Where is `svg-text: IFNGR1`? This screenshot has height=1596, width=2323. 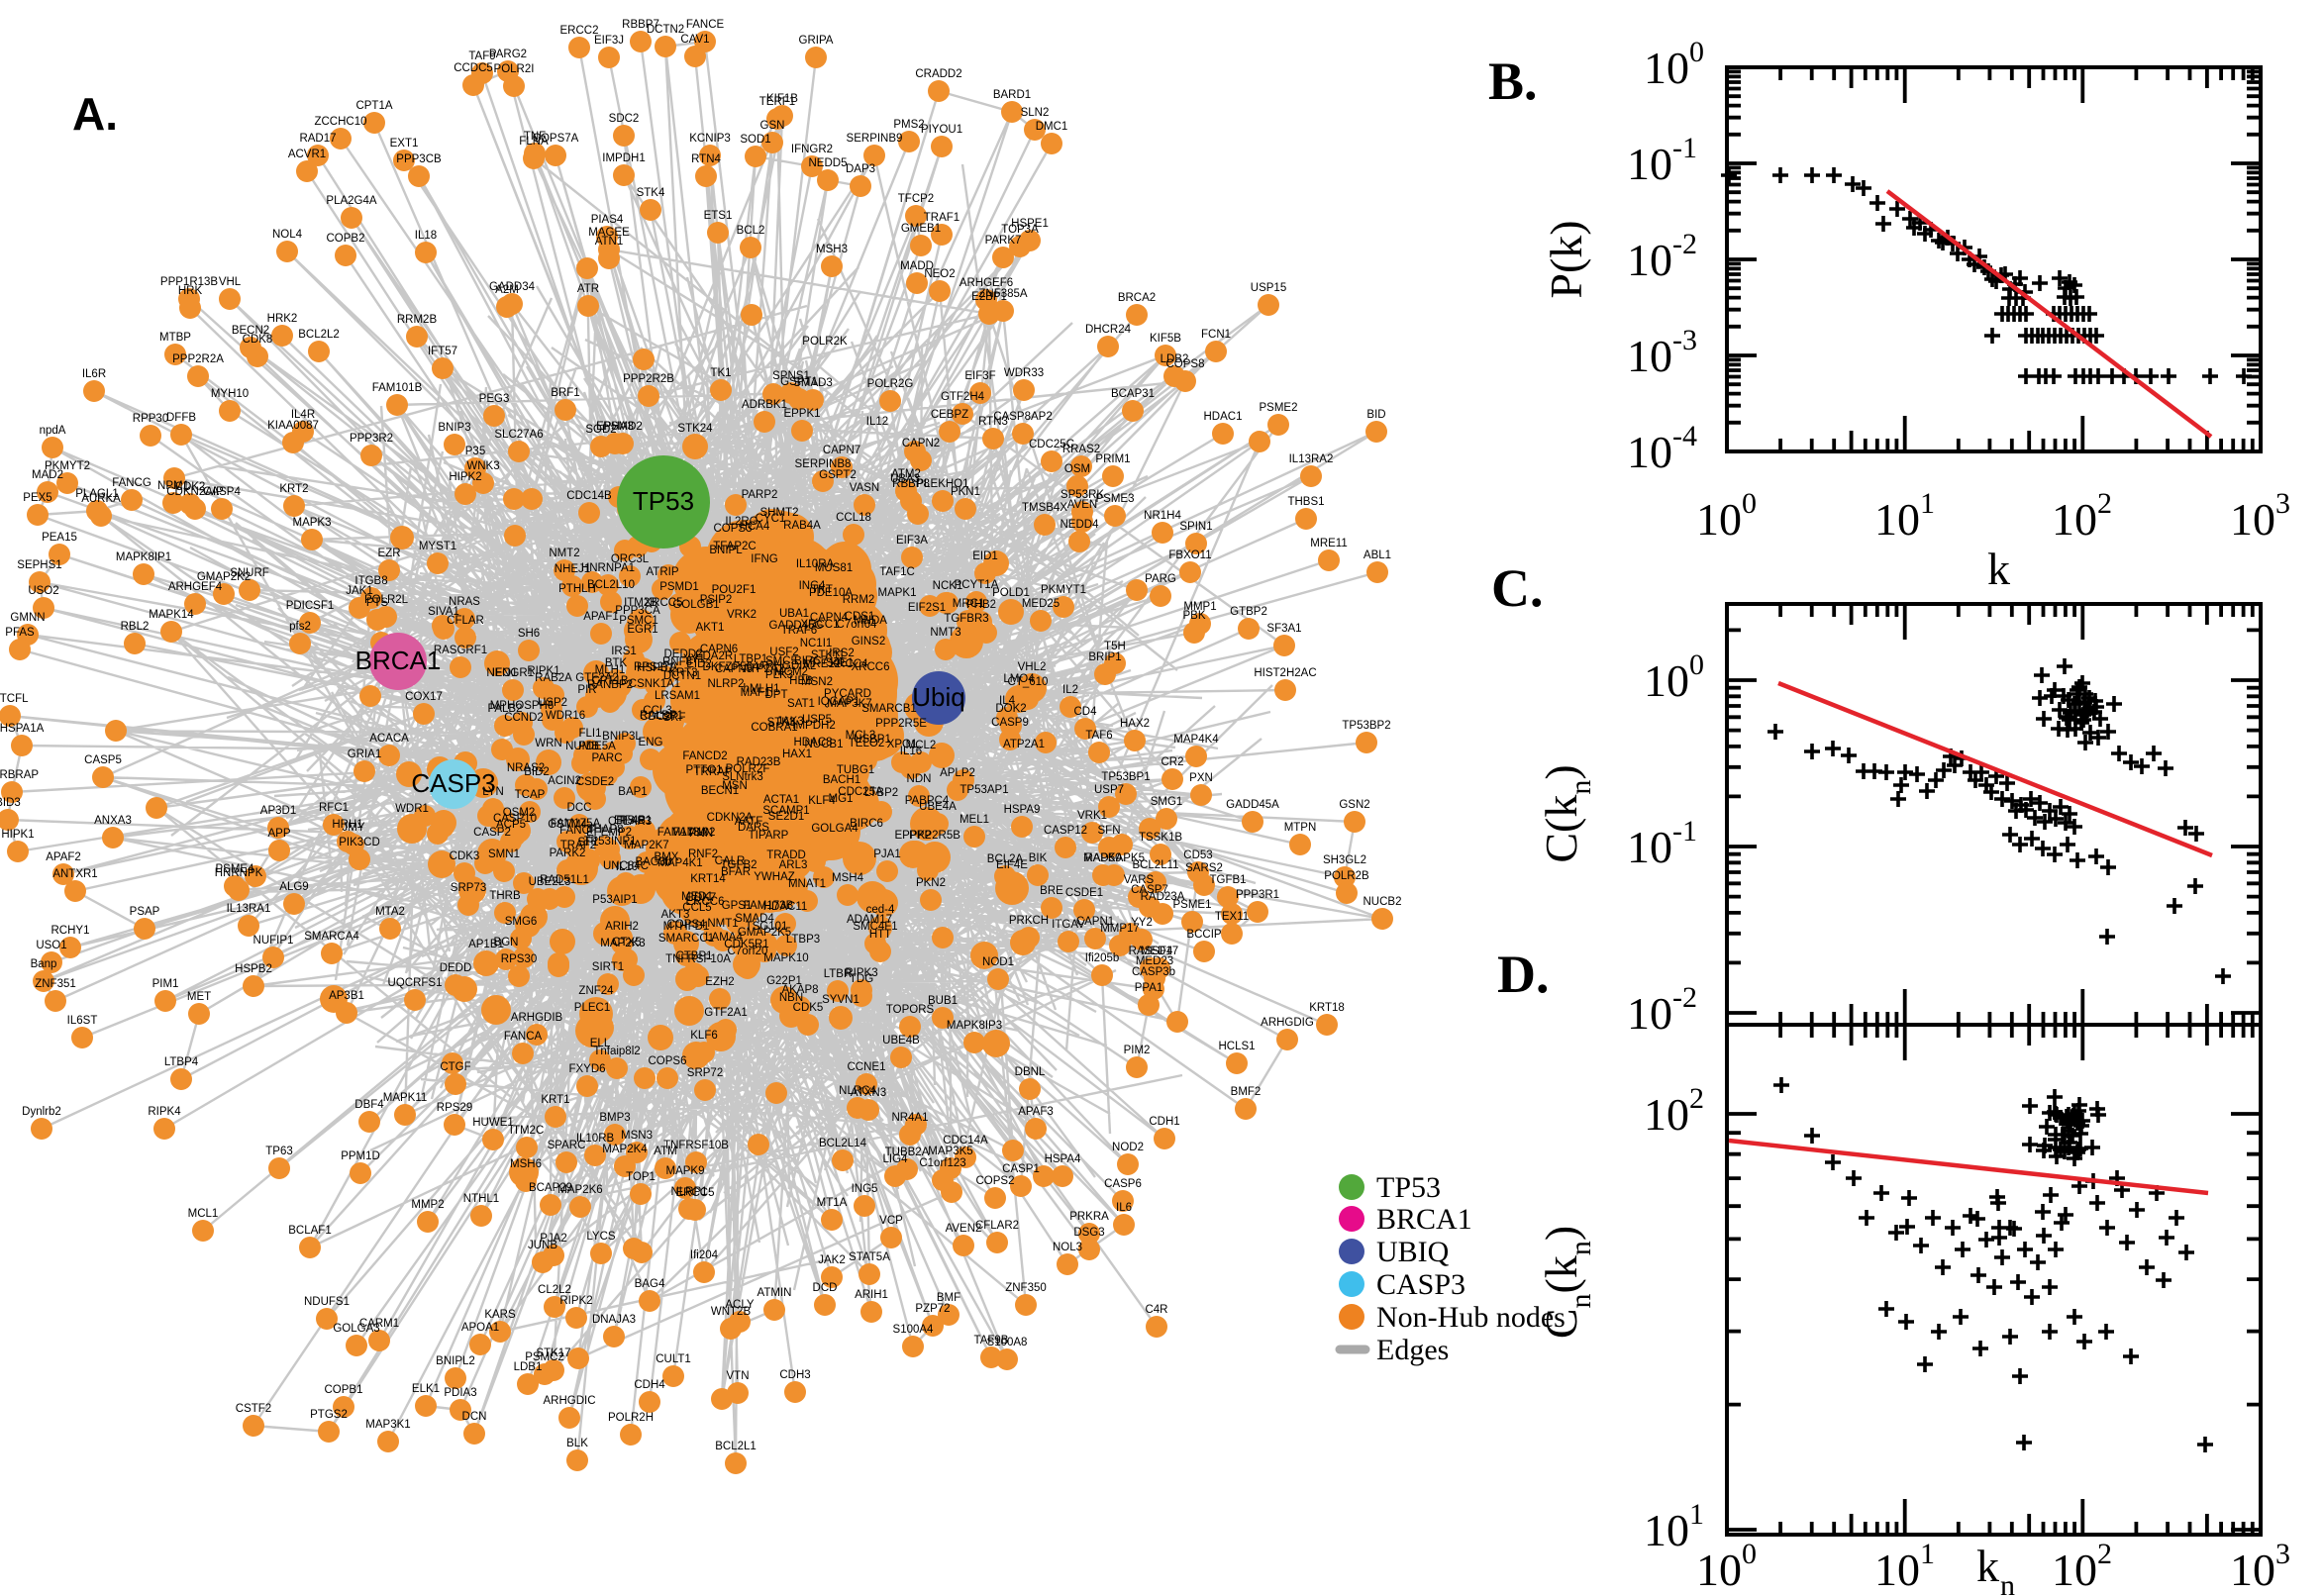
svg-text: IFNGR1 is located at coordinates (513, 673).